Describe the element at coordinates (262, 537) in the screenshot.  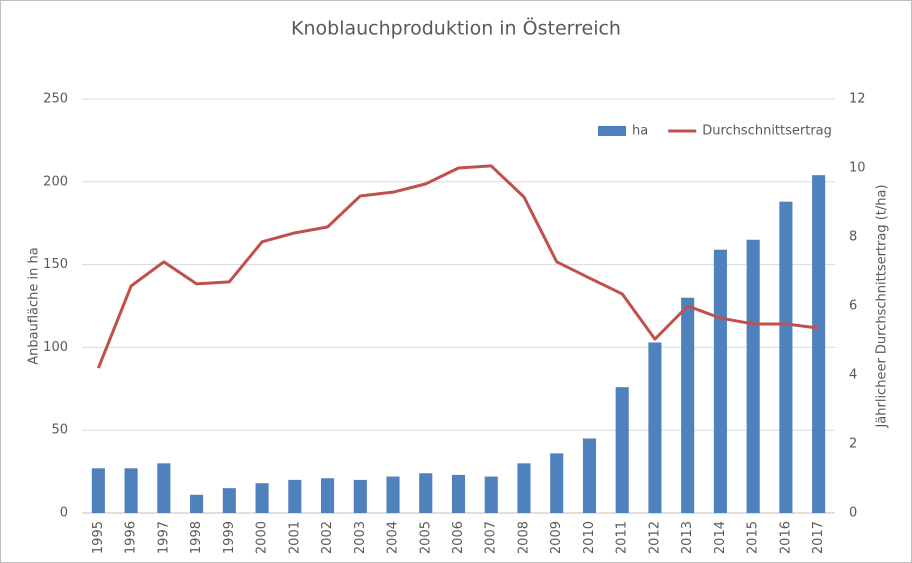
I see `x-tick-label: 2000` at that location.